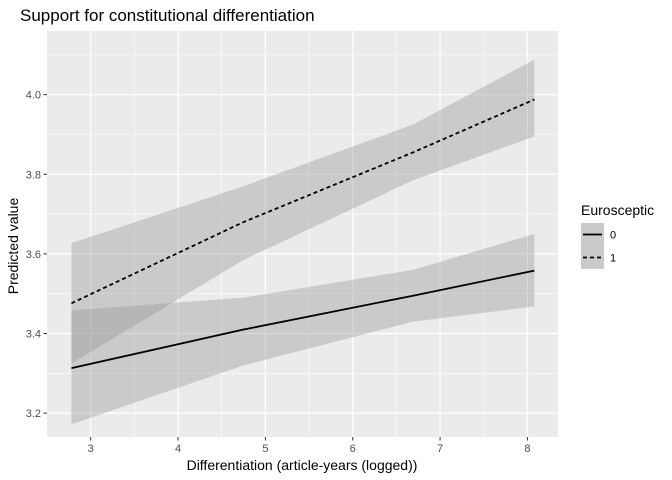 The width and height of the screenshot is (672, 480). Describe the element at coordinates (178, 449) in the screenshot. I see `x-tick-label: 4` at that location.